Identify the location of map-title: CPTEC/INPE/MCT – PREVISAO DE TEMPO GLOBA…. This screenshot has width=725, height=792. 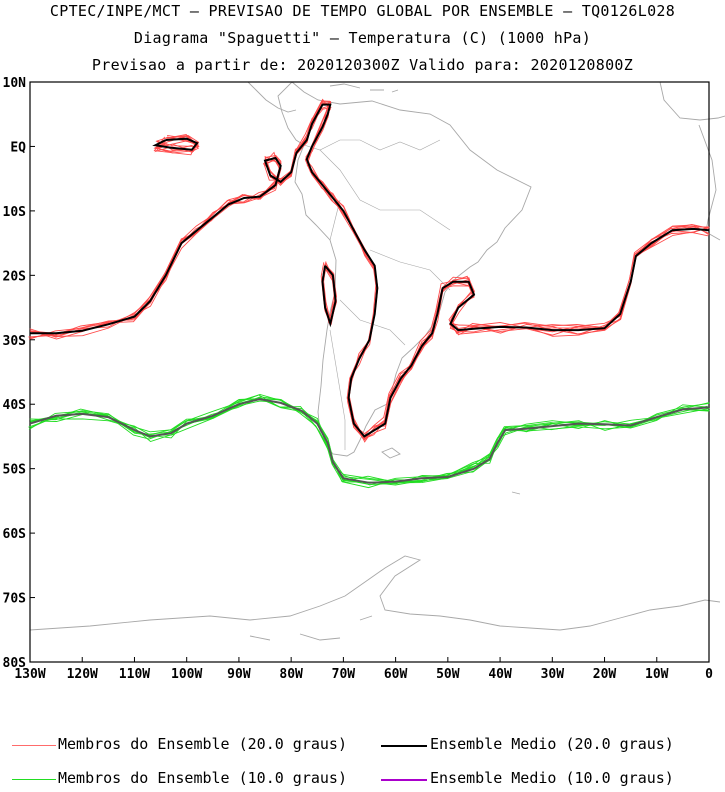
(362, 11).